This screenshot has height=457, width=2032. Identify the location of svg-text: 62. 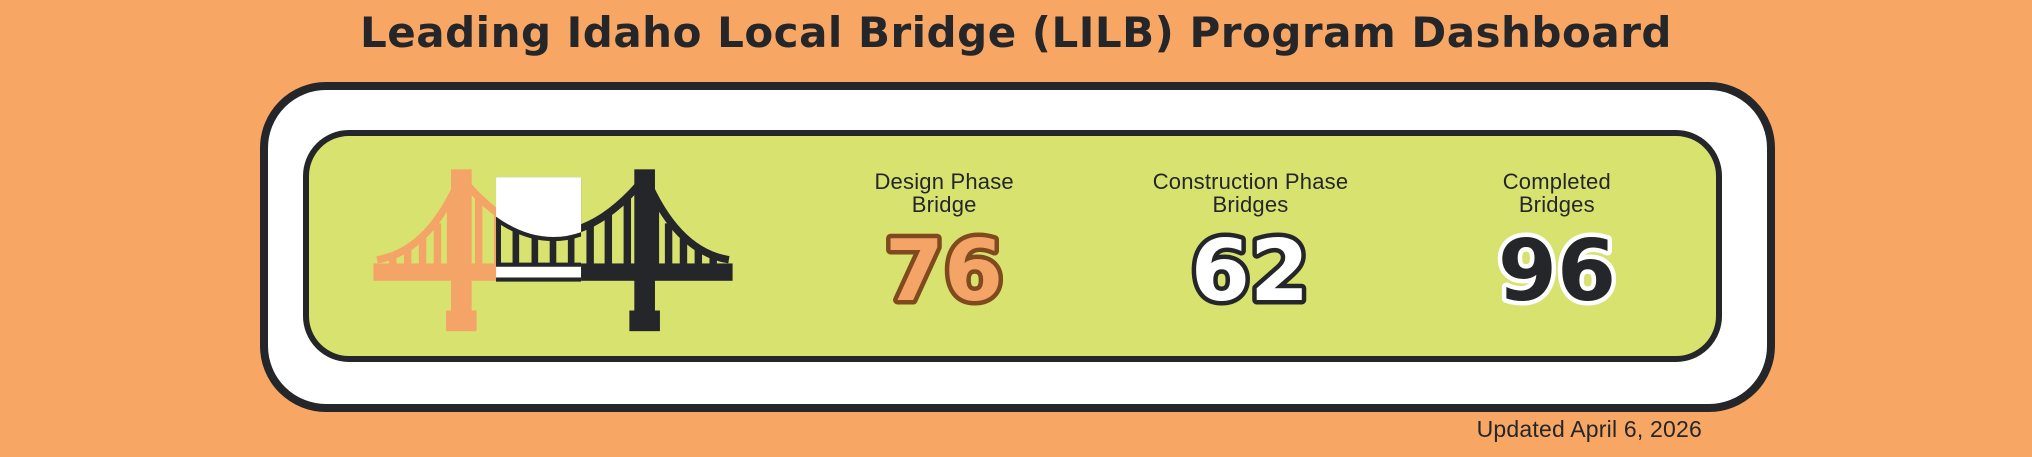
(1250, 271).